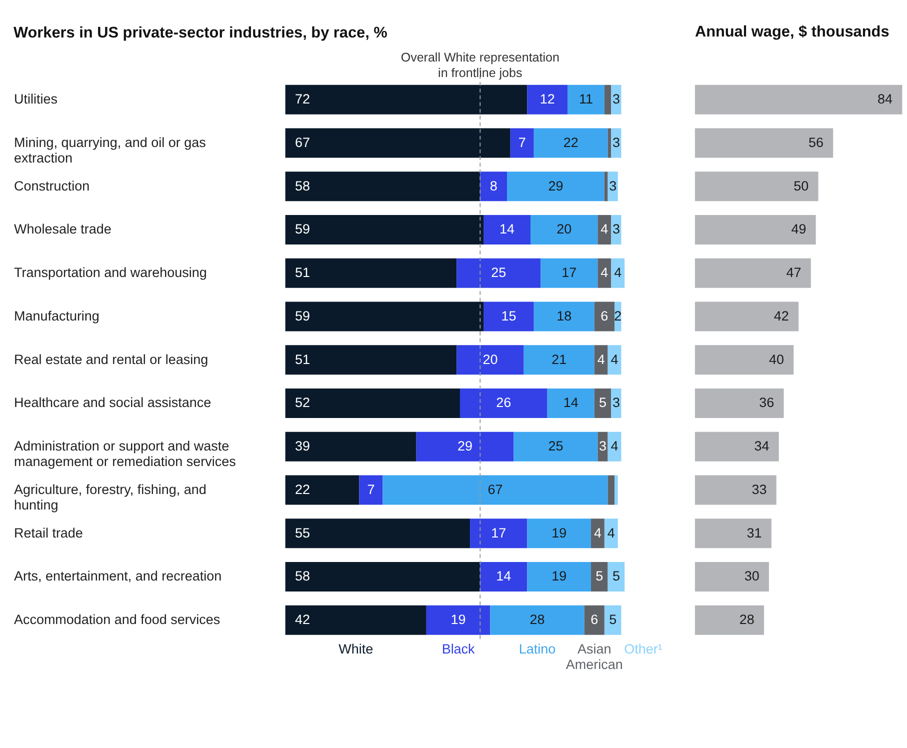 The height and width of the screenshot is (748, 907). Describe the element at coordinates (801, 186) in the screenshot. I see `data-label: 50` at that location.